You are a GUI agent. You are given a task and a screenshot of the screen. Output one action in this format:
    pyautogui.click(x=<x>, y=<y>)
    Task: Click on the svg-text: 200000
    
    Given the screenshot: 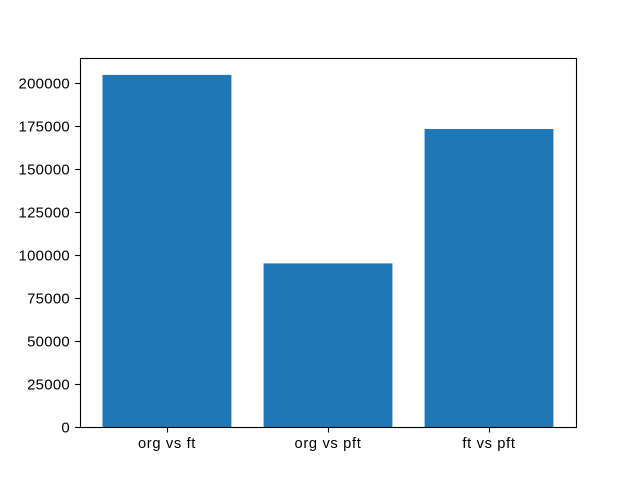 What is the action you would take?
    pyautogui.click(x=45, y=84)
    